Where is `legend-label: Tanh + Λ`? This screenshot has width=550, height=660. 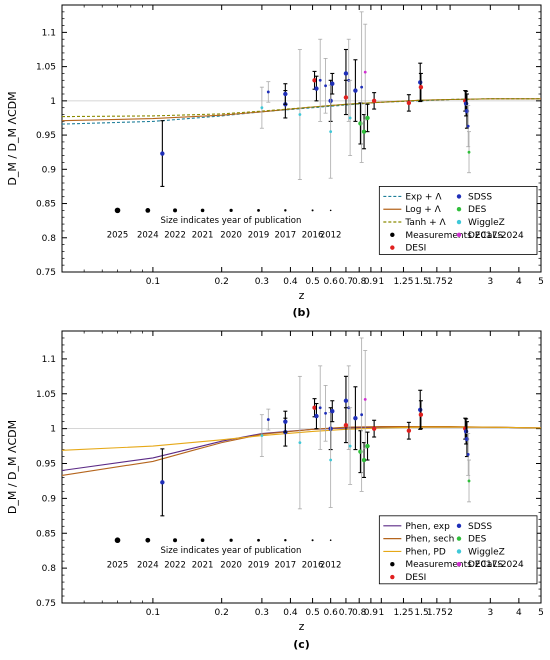
legend-label: Tanh + Λ is located at coordinates (425, 223).